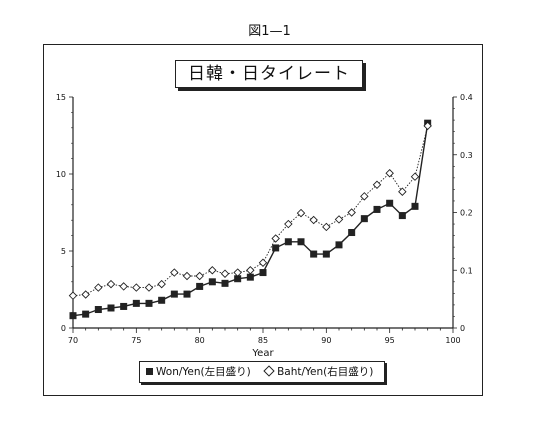 The image size is (539, 429). Describe the element at coordinates (61, 174) in the screenshot. I see `y-left-tick-label: 10` at that location.